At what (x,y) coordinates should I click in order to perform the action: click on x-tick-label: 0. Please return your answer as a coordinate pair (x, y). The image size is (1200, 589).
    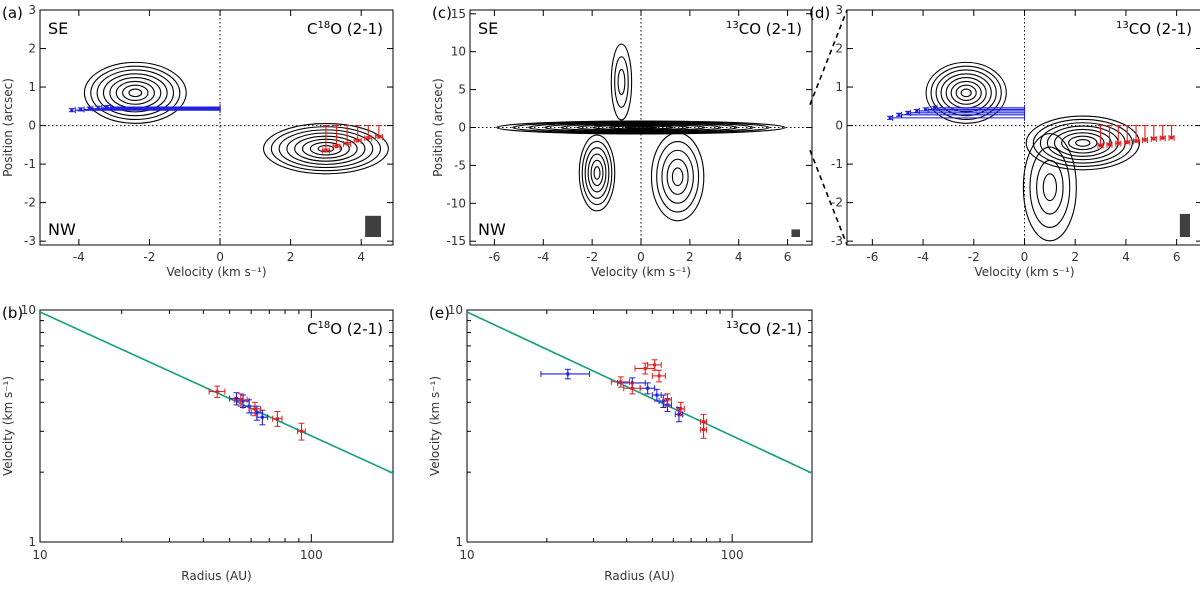
    Looking at the image, I should click on (641, 257).